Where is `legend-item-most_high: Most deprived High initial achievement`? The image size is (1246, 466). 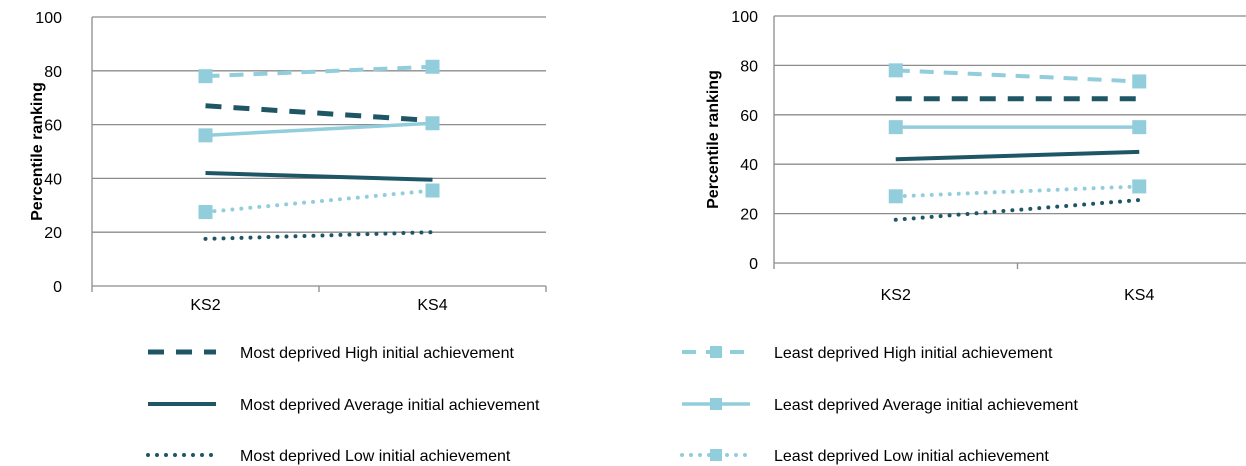
legend-item-most_high: Most deprived High initial achievement is located at coordinates (331, 353).